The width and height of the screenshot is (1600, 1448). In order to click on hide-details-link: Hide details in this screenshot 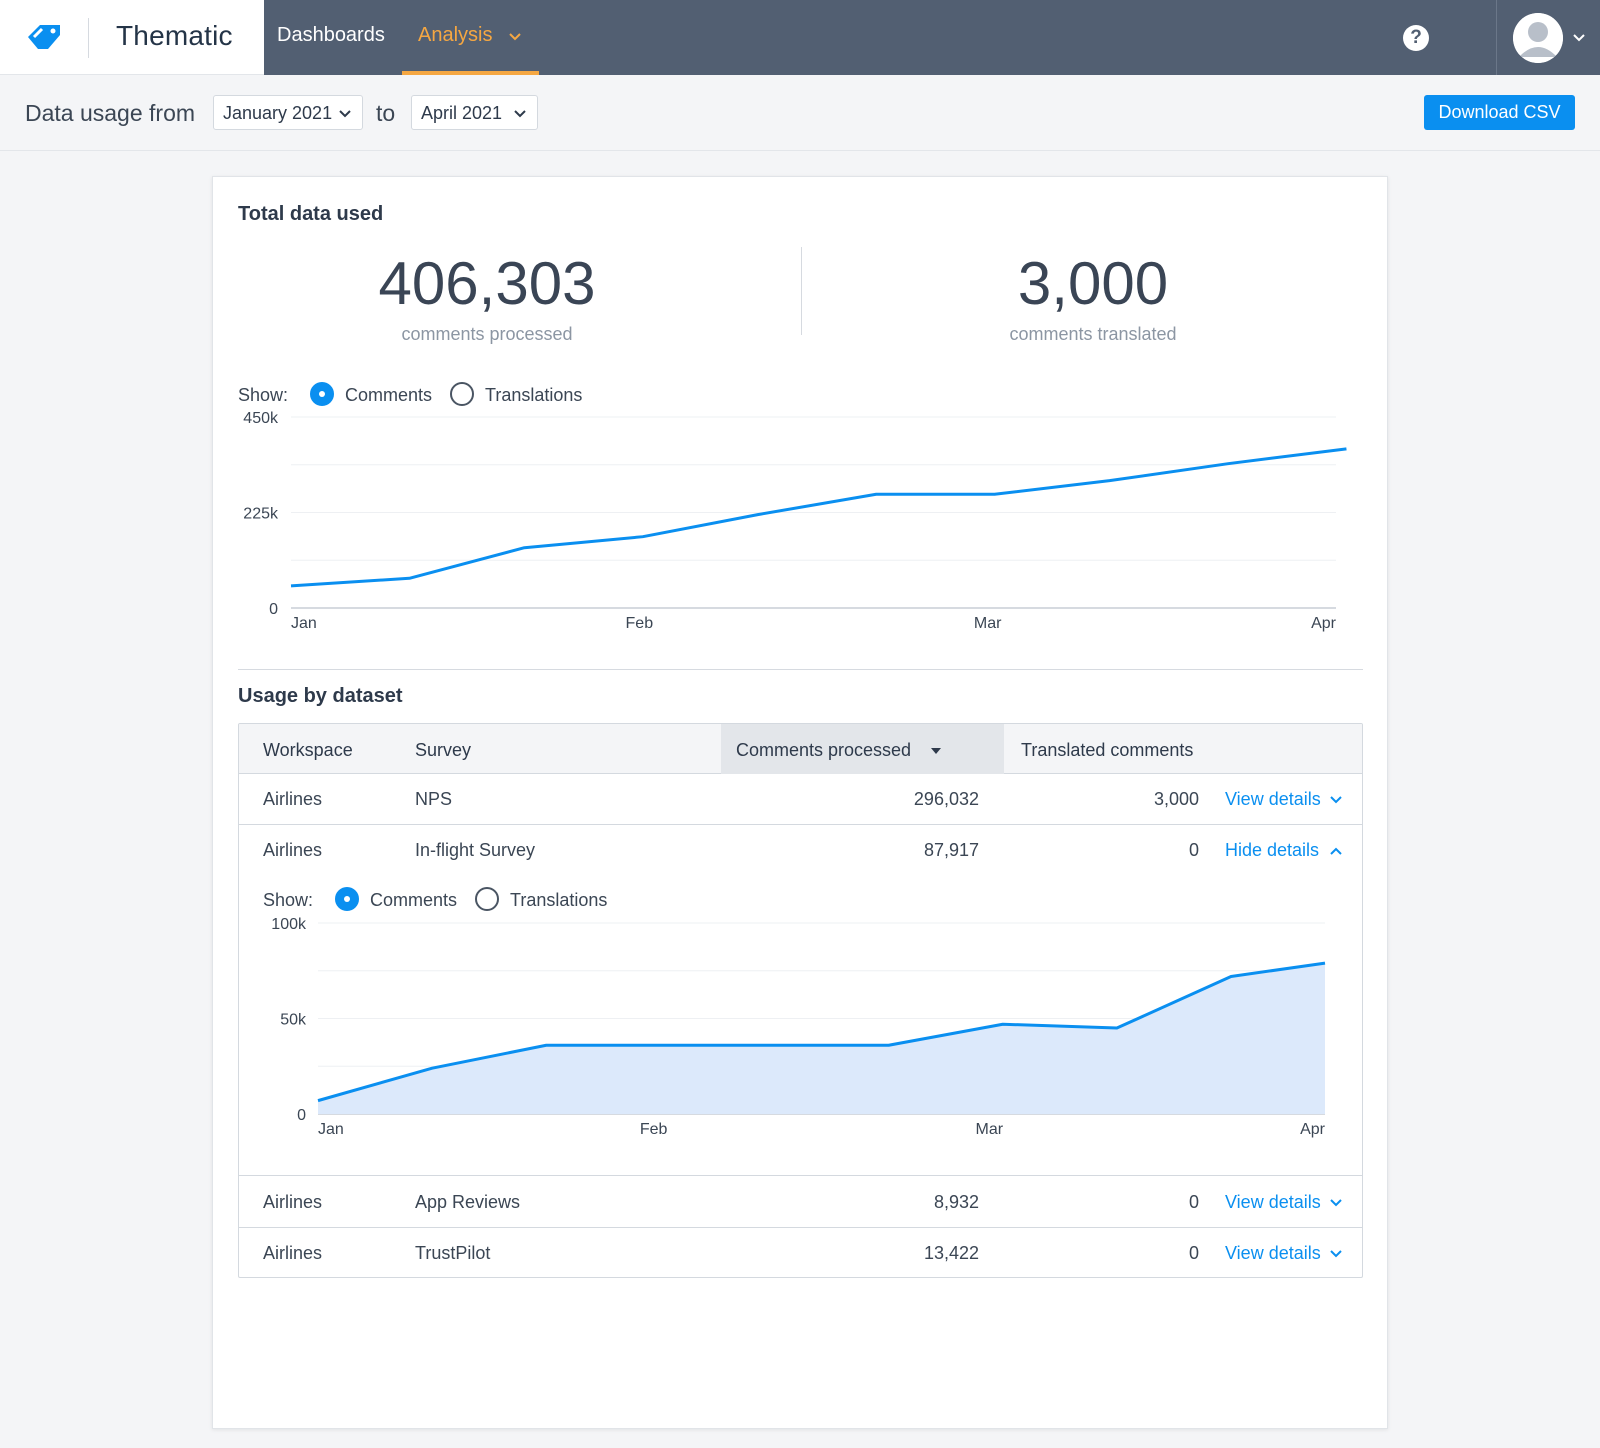, I will do `click(1283, 850)`.